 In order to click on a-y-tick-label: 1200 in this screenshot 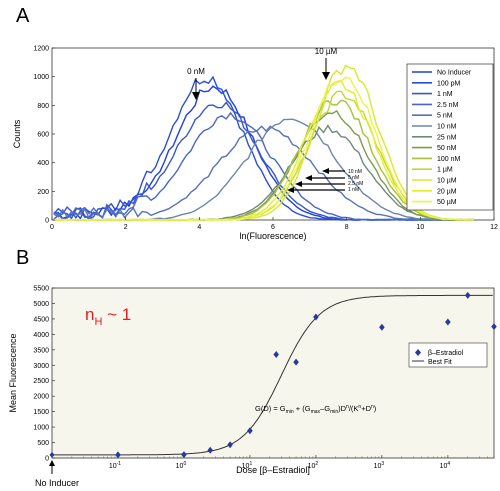, I will do `click(41, 49)`.